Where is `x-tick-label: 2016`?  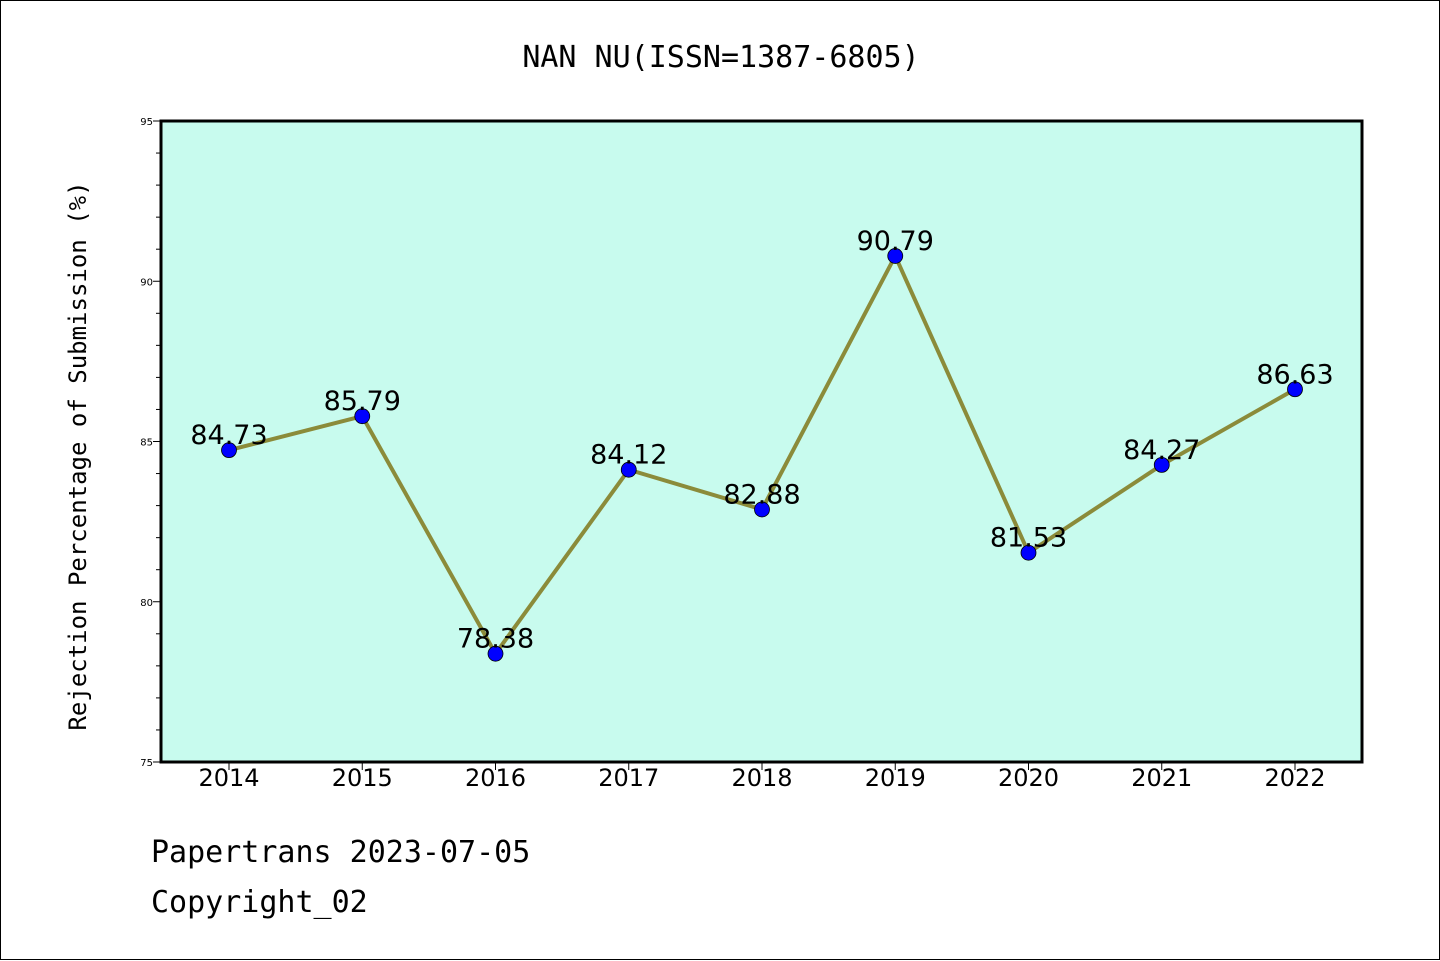
x-tick-label: 2016 is located at coordinates (495, 778).